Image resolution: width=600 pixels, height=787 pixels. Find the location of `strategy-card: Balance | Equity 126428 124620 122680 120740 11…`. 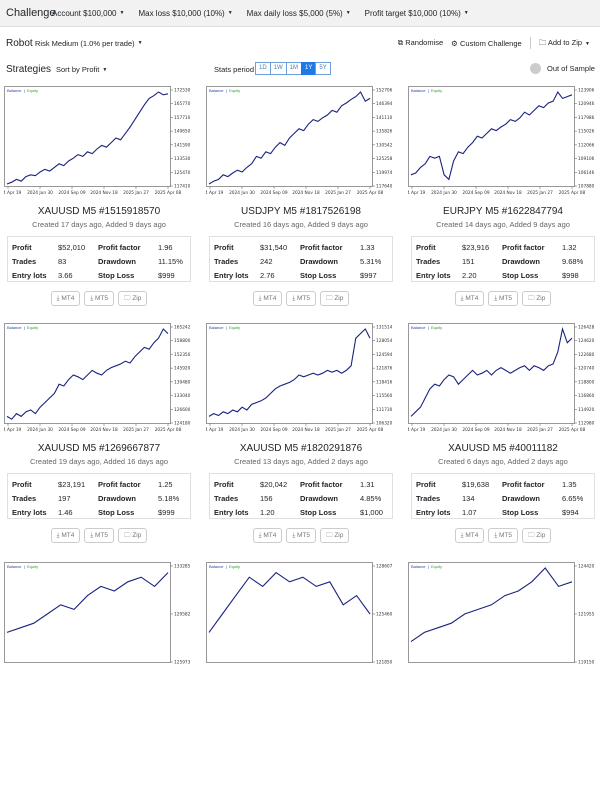

strategy-card: Balance | Equity 126428 124620 122680 120740 11… is located at coordinates (503, 435).